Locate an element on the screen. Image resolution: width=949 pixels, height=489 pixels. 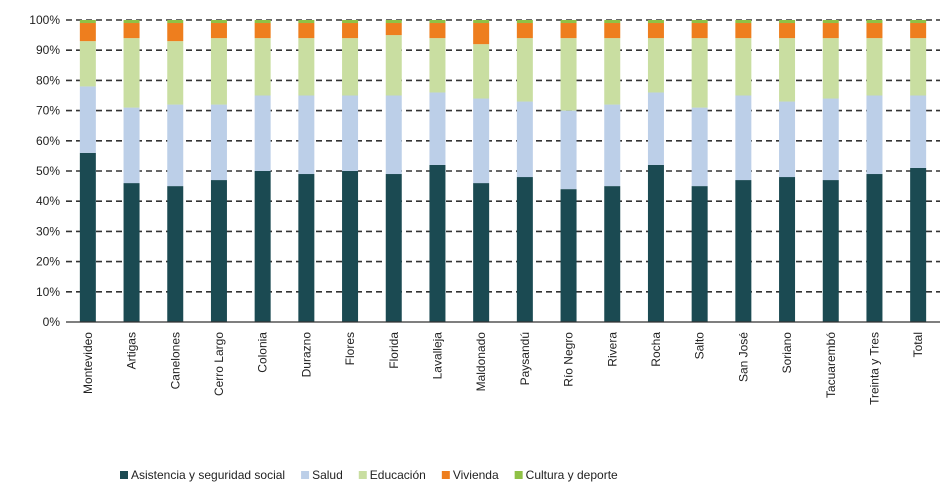
y-tick-label: 20% is located at coordinates (48, 262).